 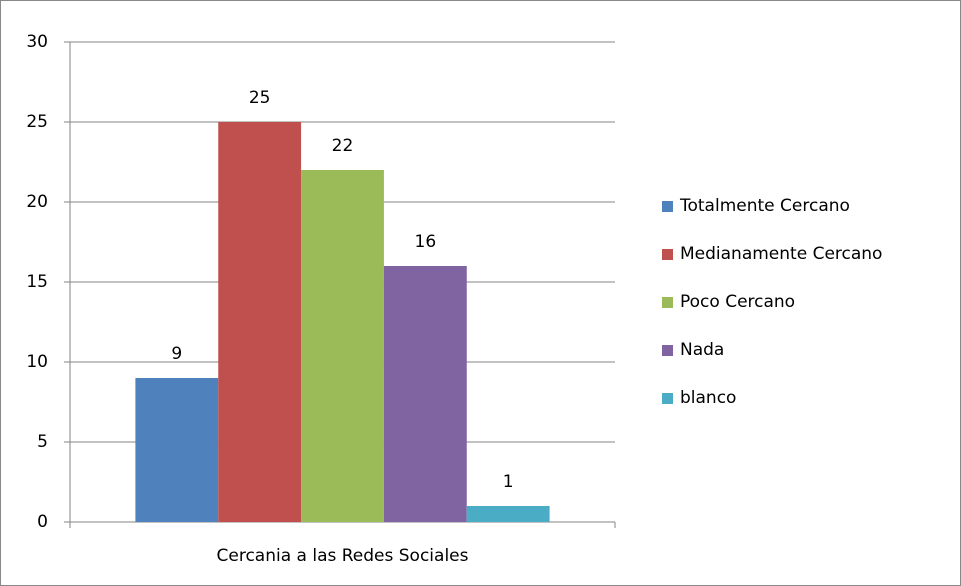 I want to click on y-tick-label: 20, so click(x=37, y=202).